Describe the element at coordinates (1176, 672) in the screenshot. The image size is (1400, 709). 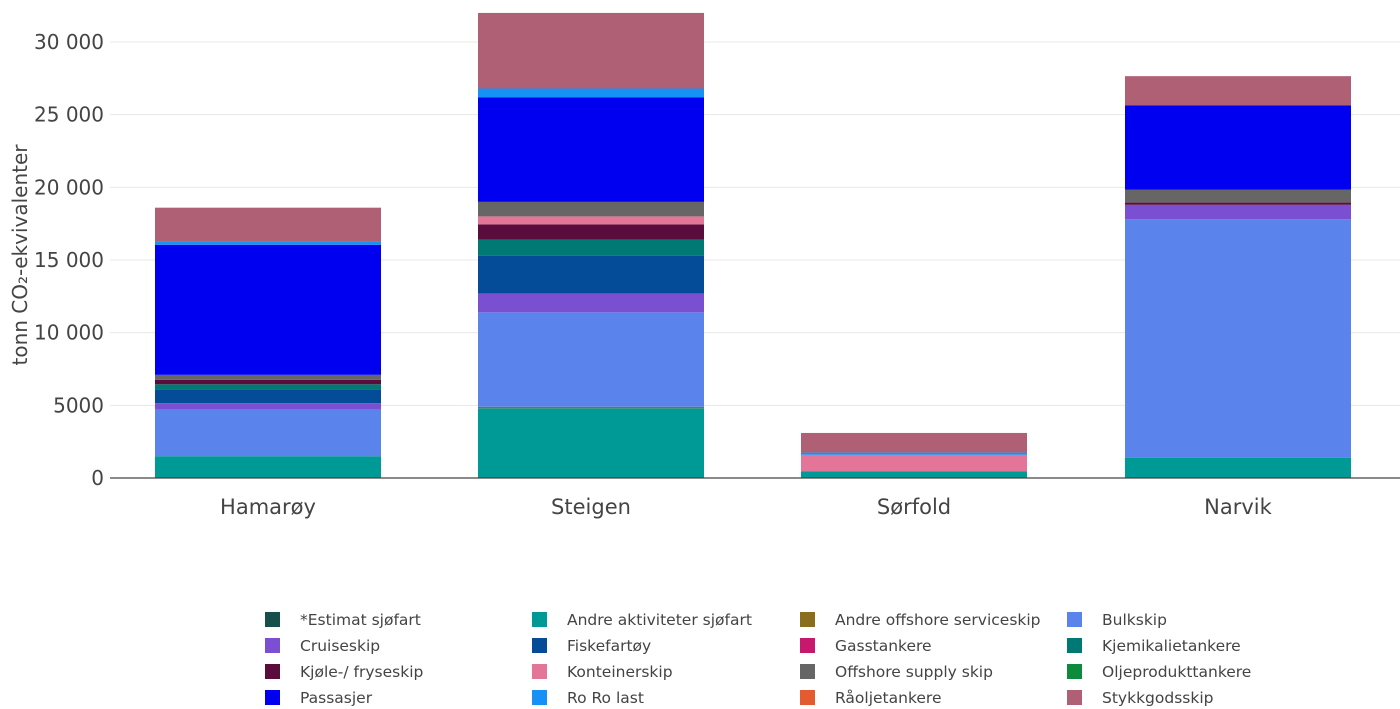
I see `legend-label: Oljeprodukttankere` at that location.